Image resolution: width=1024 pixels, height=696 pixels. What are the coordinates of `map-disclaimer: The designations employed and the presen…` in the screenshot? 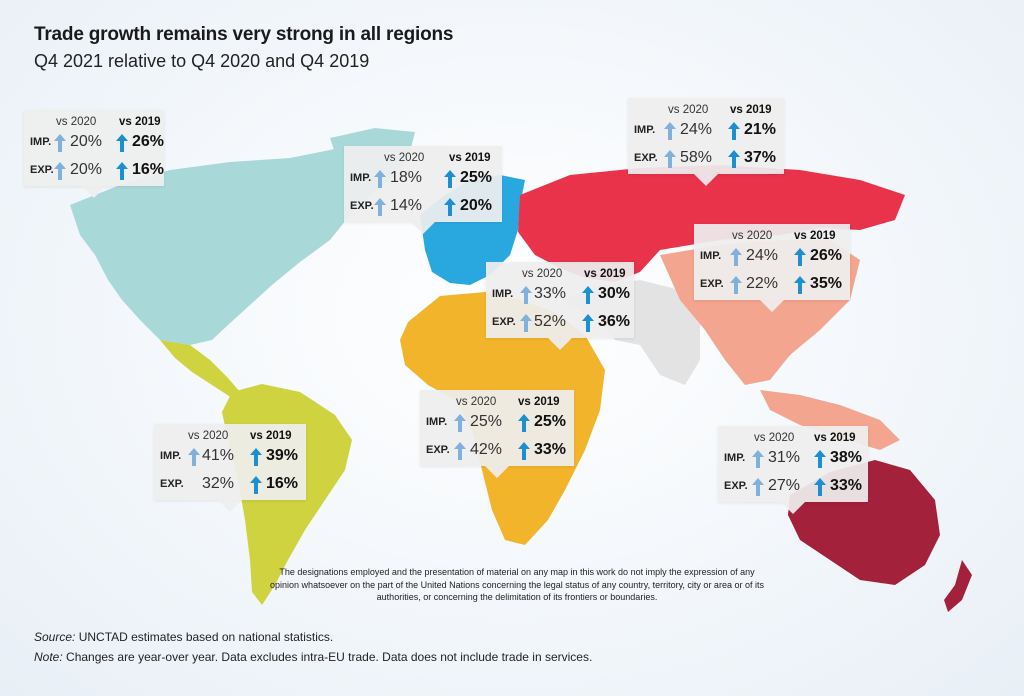 It's located at (517, 584).